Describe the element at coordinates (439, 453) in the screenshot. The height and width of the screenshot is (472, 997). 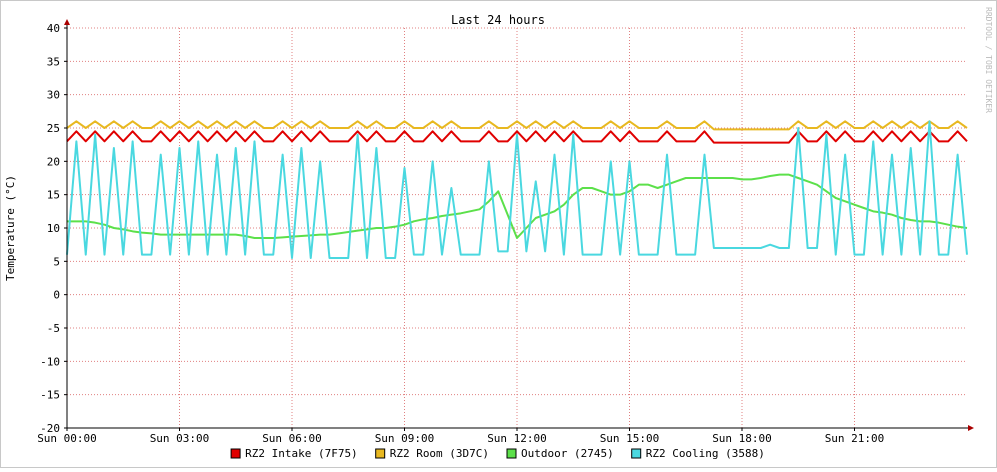
I see `legend-label: RZ2 Room (3D7C)` at that location.